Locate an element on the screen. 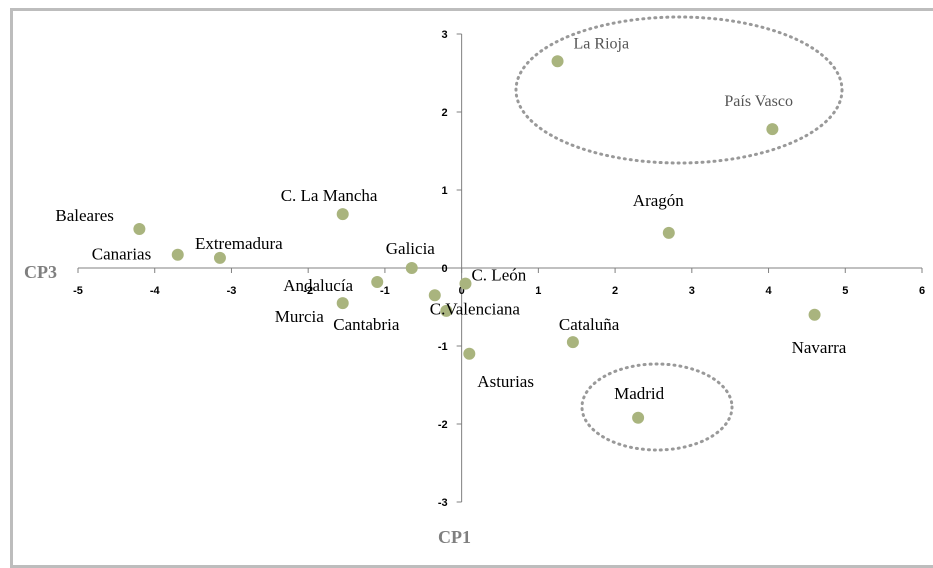 The width and height of the screenshot is (933, 568). y-tick-label: -1 is located at coordinates (443, 347).